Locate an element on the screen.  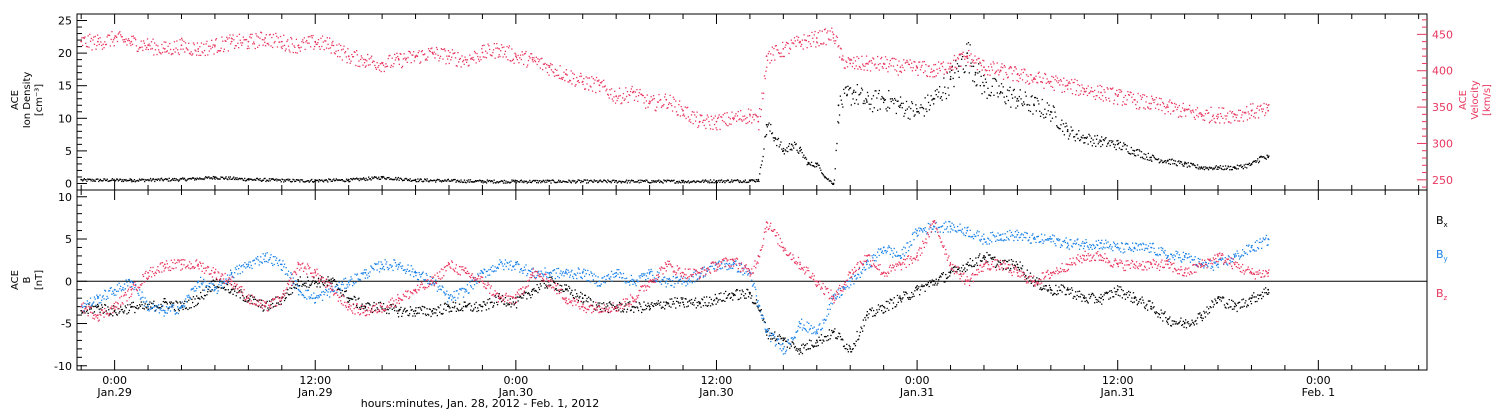
velocity-series-value is located at coordinates (98, 41).